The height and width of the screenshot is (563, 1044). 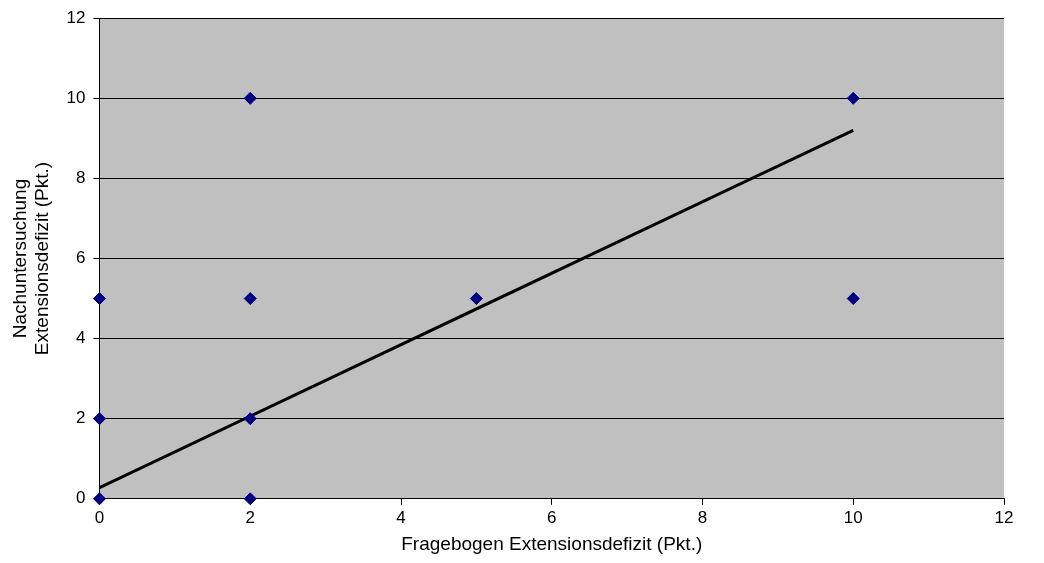 What do you see at coordinates (1004, 517) in the screenshot?
I see `x-tick-label: 12` at bounding box center [1004, 517].